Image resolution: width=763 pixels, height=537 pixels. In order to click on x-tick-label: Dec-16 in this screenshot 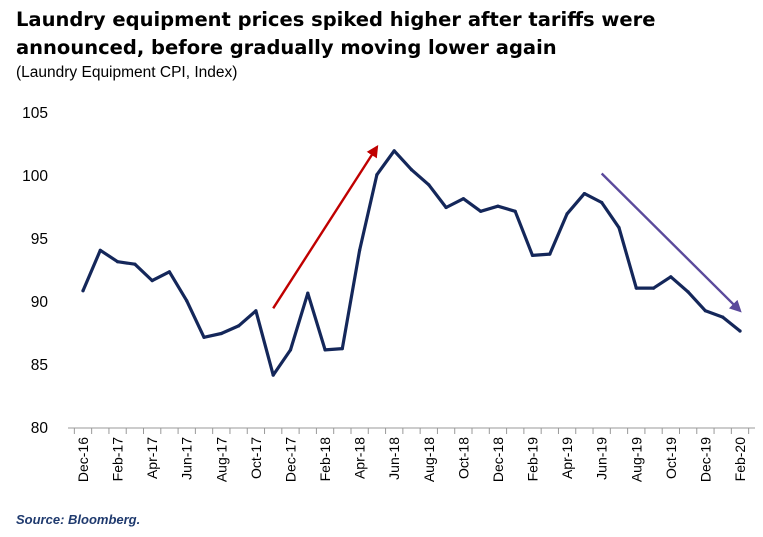, I will do `click(83, 459)`.